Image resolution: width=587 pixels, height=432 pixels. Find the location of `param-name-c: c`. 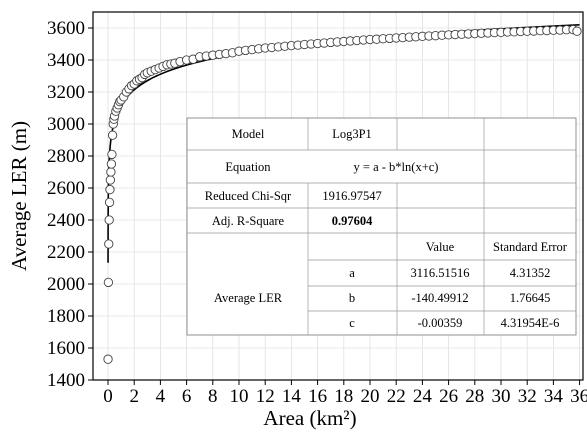

param-name-c: c is located at coordinates (352, 323).